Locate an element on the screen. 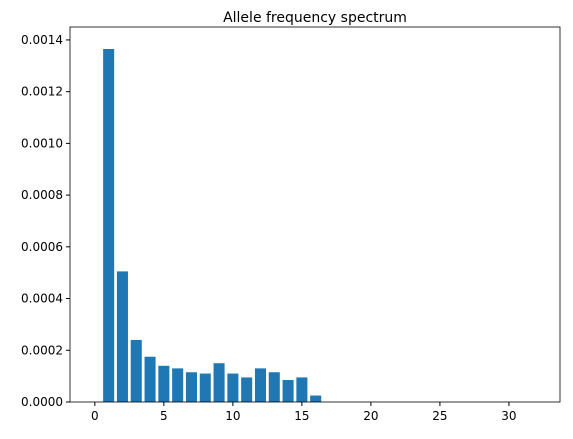 This screenshot has height=439, width=573. y-tick-label: 0.0004 is located at coordinates (42, 299).